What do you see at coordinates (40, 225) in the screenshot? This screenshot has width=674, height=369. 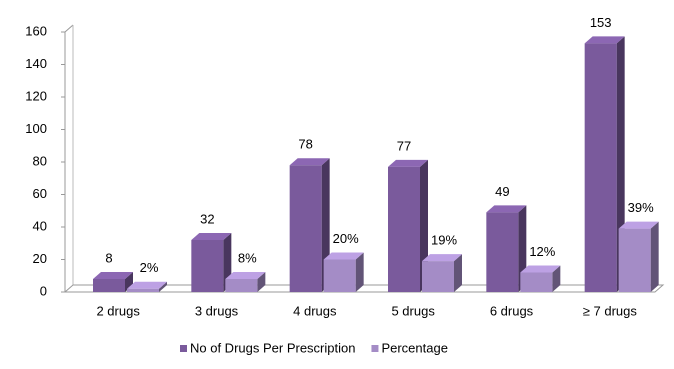 I see `y-tick-label: 40` at bounding box center [40, 225].